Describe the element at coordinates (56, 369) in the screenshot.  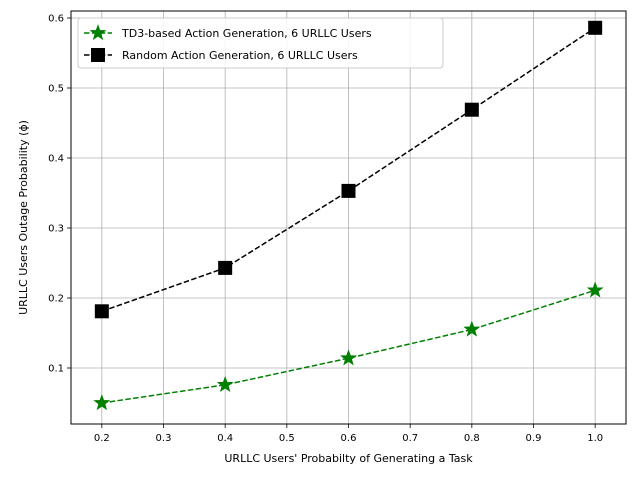
I see `y-tick-label: 0.1` at that location.